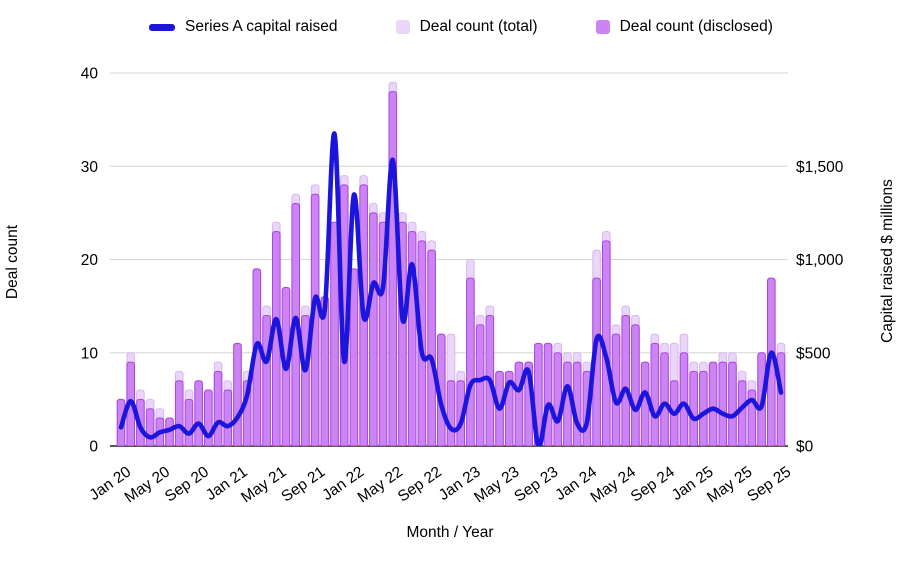 Image resolution: width=922 pixels, height=570 pixels. What do you see at coordinates (261, 26) in the screenshot?
I see `legend-label-capital: Series A capital raised` at bounding box center [261, 26].